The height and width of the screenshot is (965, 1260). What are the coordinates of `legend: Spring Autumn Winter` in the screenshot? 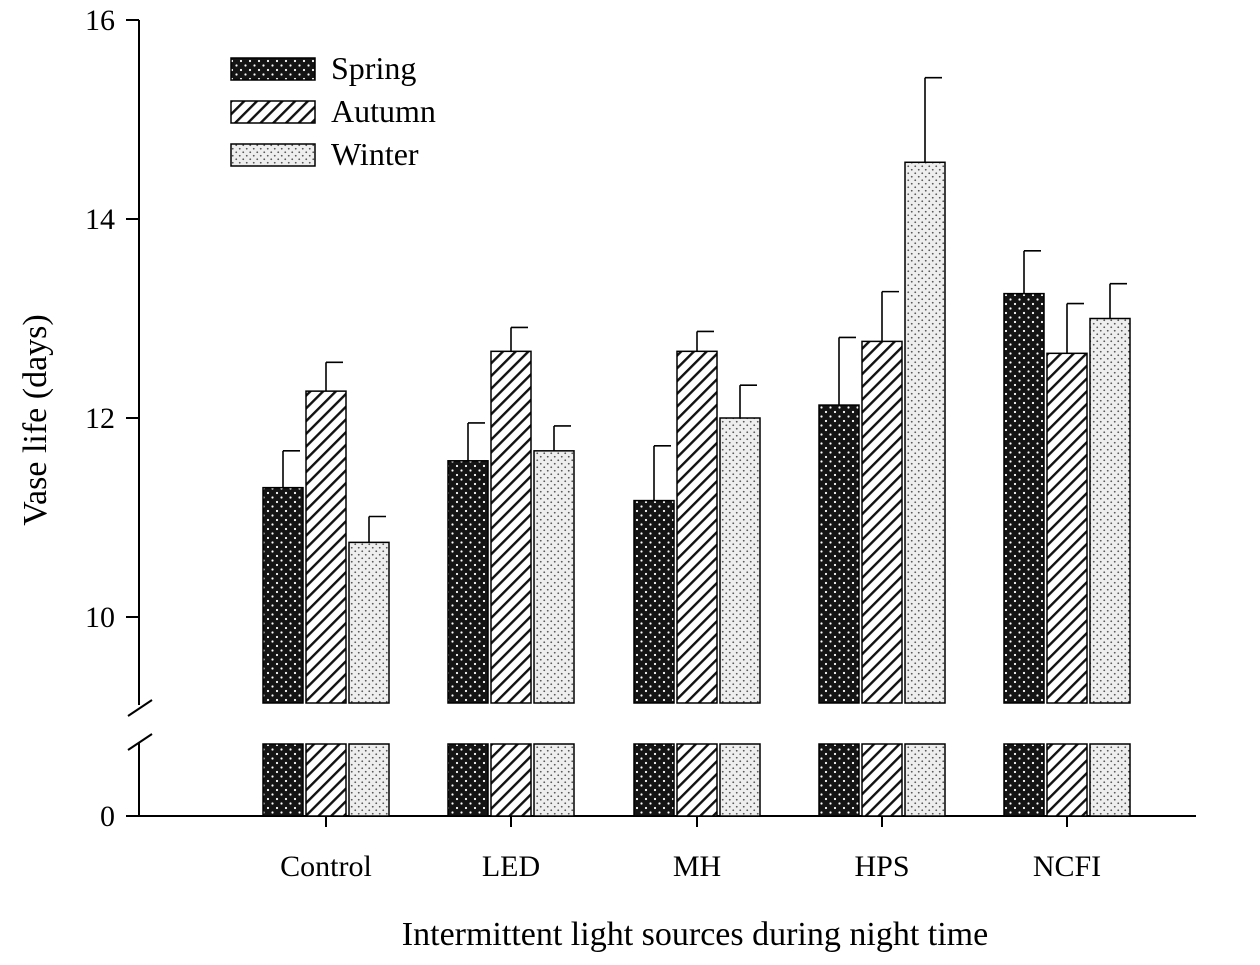 It's located at (333, 111).